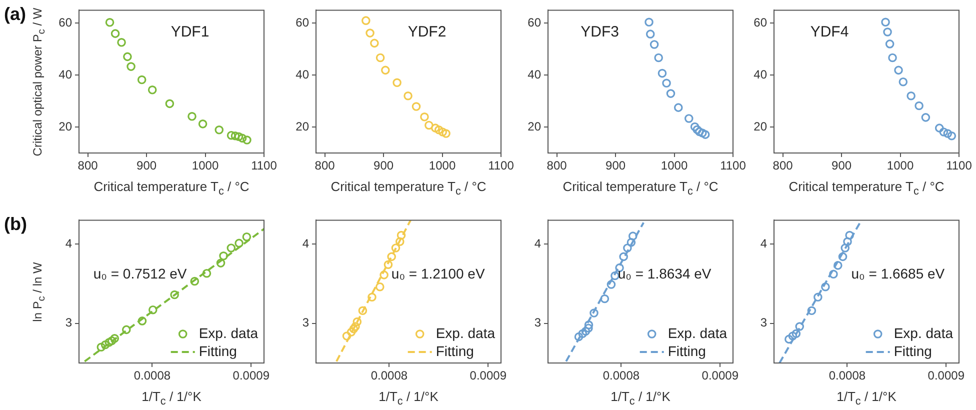 The height and width of the screenshot is (410, 976). Describe the element at coordinates (15, 224) in the screenshot. I see `text: (b)` at that location.